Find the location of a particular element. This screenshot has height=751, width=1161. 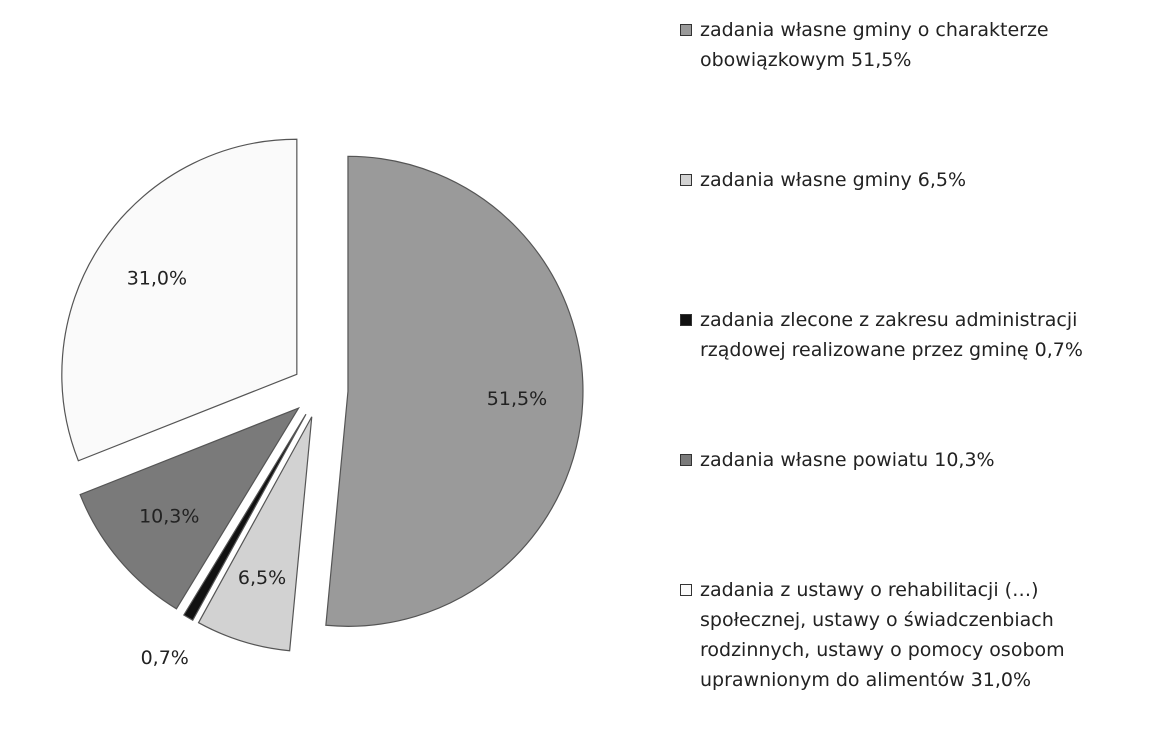

data-label: 51,5% is located at coordinates (517, 399).